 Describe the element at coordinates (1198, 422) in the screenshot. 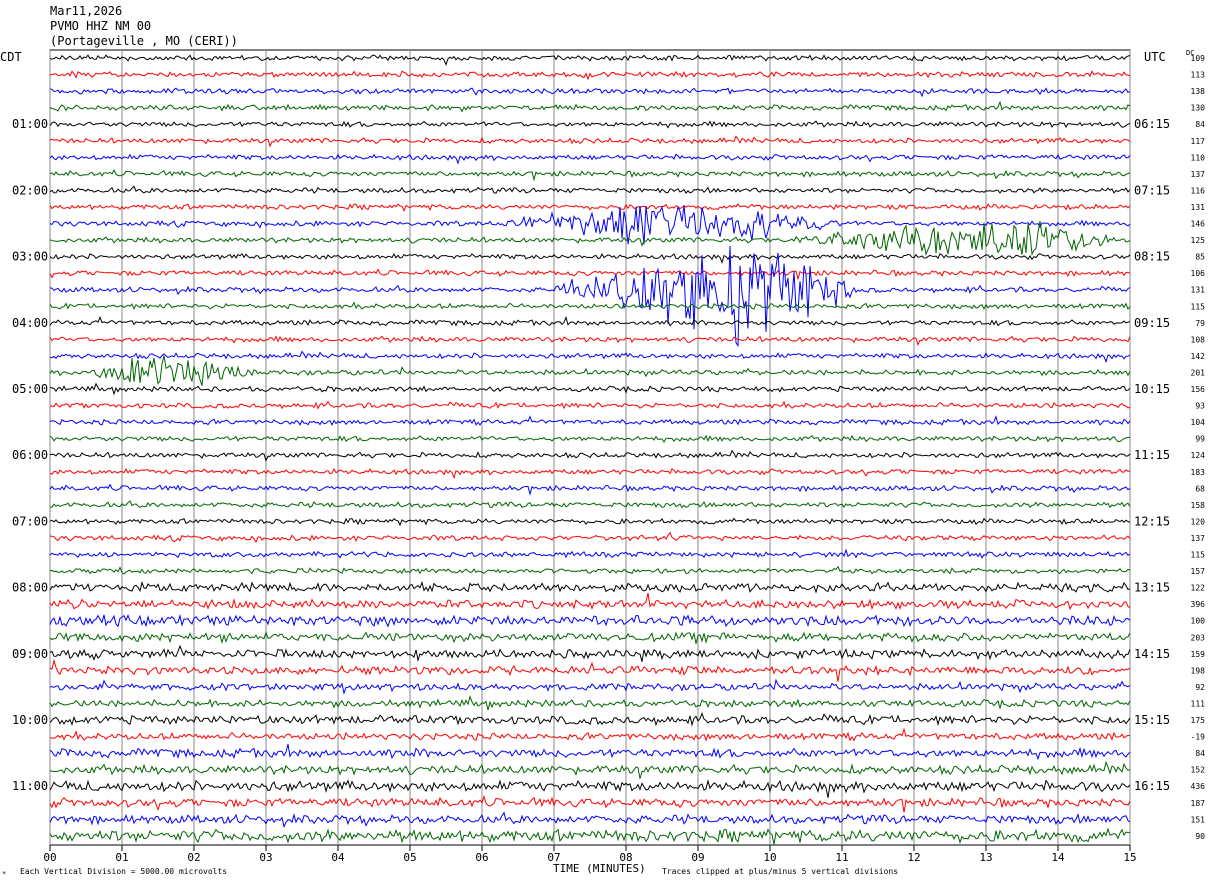

I see `dc-offset-label: 104` at that location.